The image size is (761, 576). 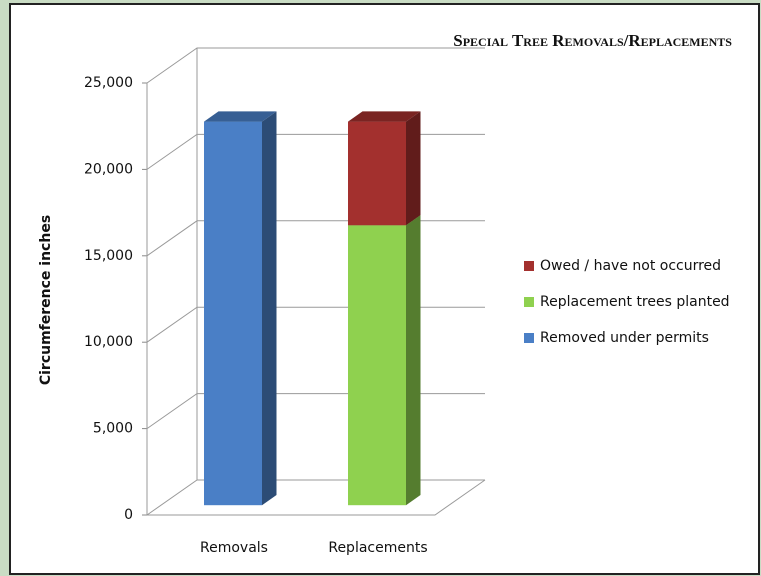 I want to click on x-tick-label: Replacements, so click(x=377, y=548).